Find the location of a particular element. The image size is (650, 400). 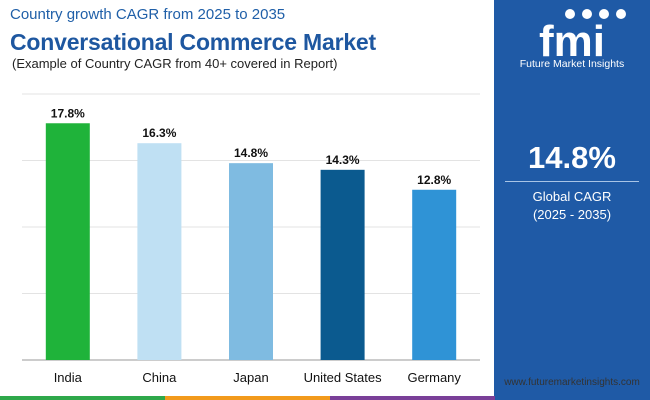

fmi-logo: fmi is located at coordinates (582, 37).